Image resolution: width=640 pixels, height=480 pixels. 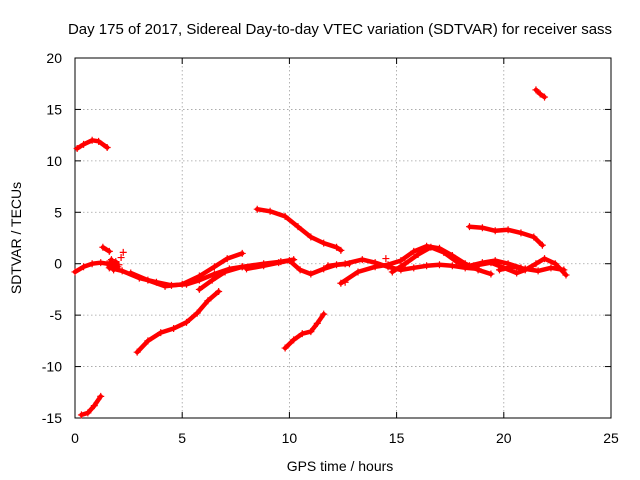 What do you see at coordinates (58, 212) in the screenshot?
I see `y-tick-label: 5` at bounding box center [58, 212].